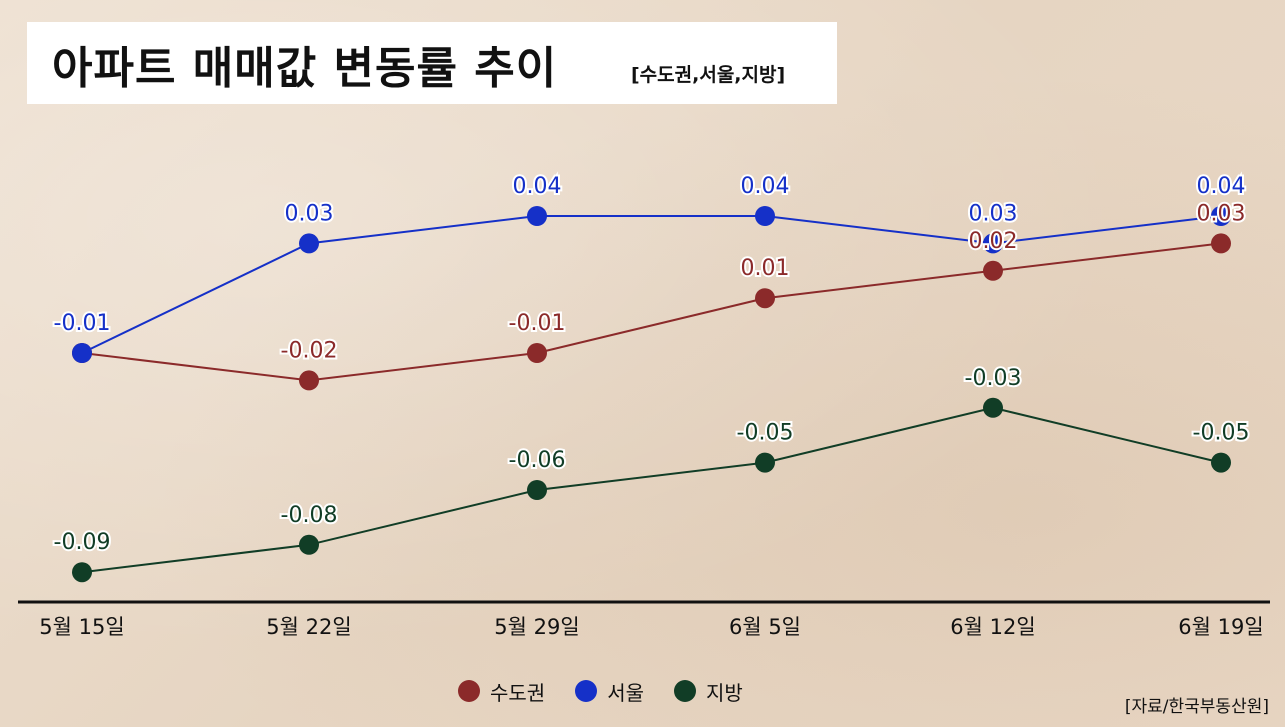 This screenshot has height=727, width=1285. I want to click on data-label: 0.01, so click(765, 268).